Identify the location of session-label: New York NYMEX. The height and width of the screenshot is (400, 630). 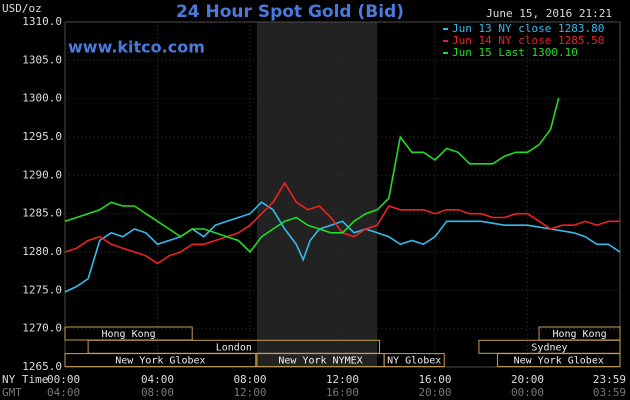
(320, 361).